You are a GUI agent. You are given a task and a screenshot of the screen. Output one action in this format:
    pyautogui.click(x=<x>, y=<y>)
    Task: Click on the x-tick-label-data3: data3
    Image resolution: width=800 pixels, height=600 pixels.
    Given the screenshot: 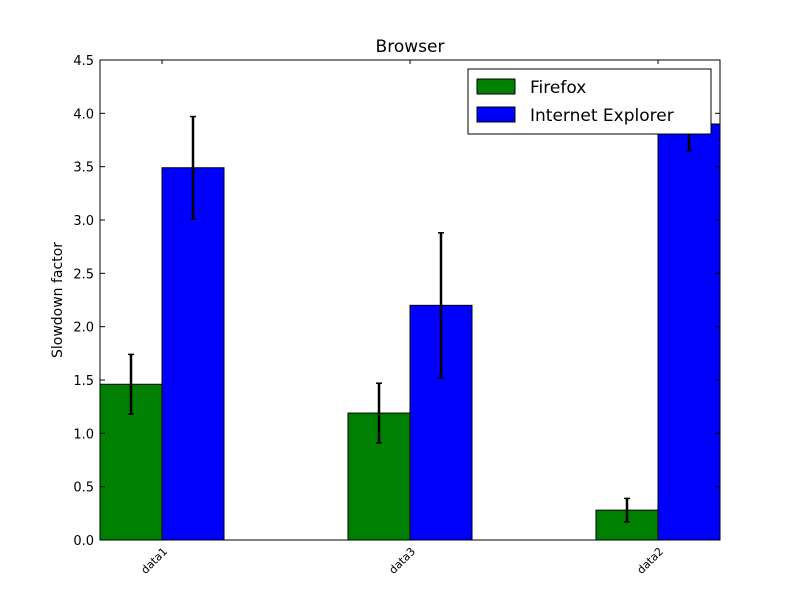 What is the action you would take?
    pyautogui.click(x=402, y=561)
    